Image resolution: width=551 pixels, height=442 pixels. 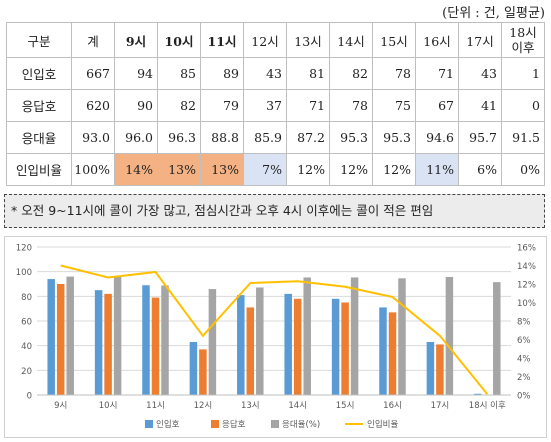 I want to click on legend-label: 인입비율, so click(x=382, y=424).